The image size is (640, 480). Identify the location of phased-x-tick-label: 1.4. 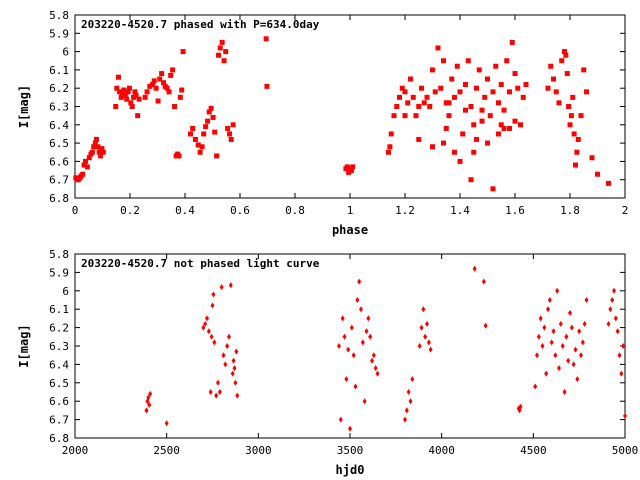
(460, 210).